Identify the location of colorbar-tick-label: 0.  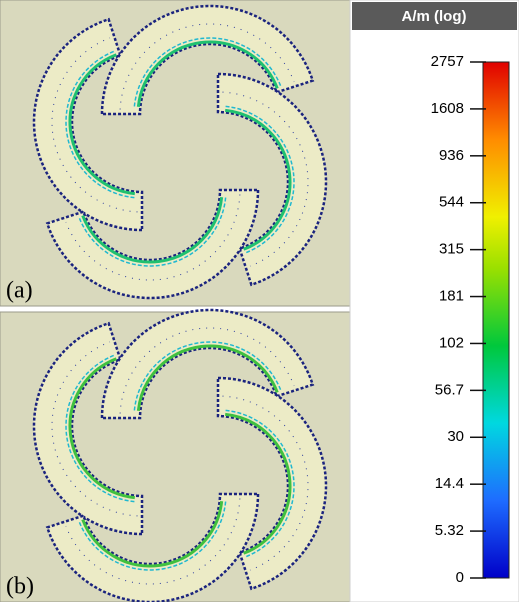
(460, 577).